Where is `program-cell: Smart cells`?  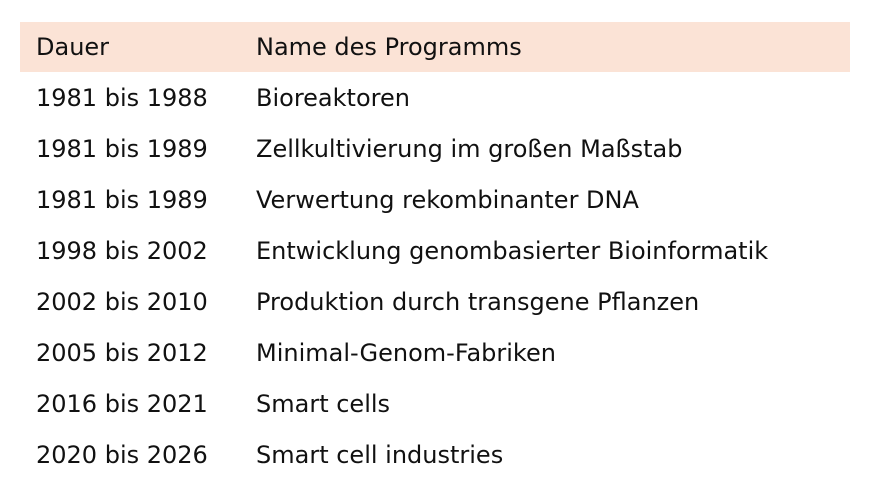 program-cell: Smart cells is located at coordinates (323, 403).